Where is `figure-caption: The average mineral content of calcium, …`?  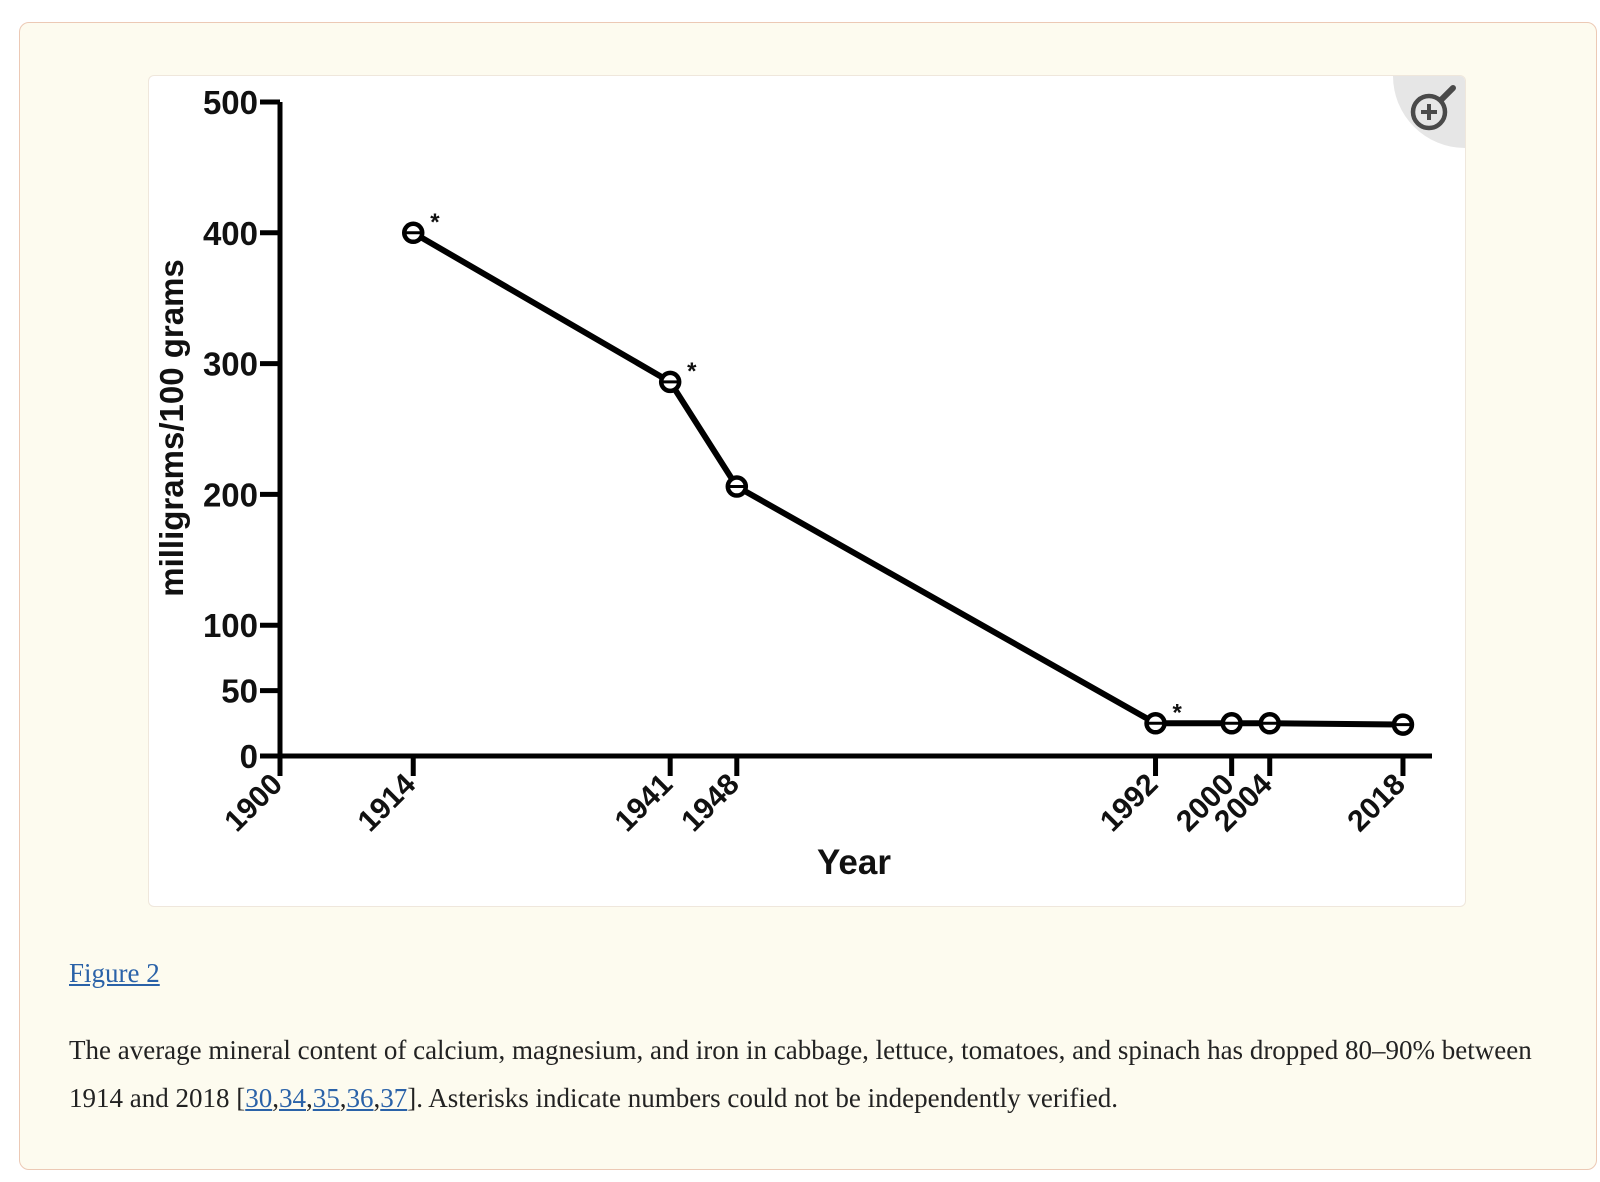
figure-caption: The average mineral content of calcium, … is located at coordinates (800, 1074).